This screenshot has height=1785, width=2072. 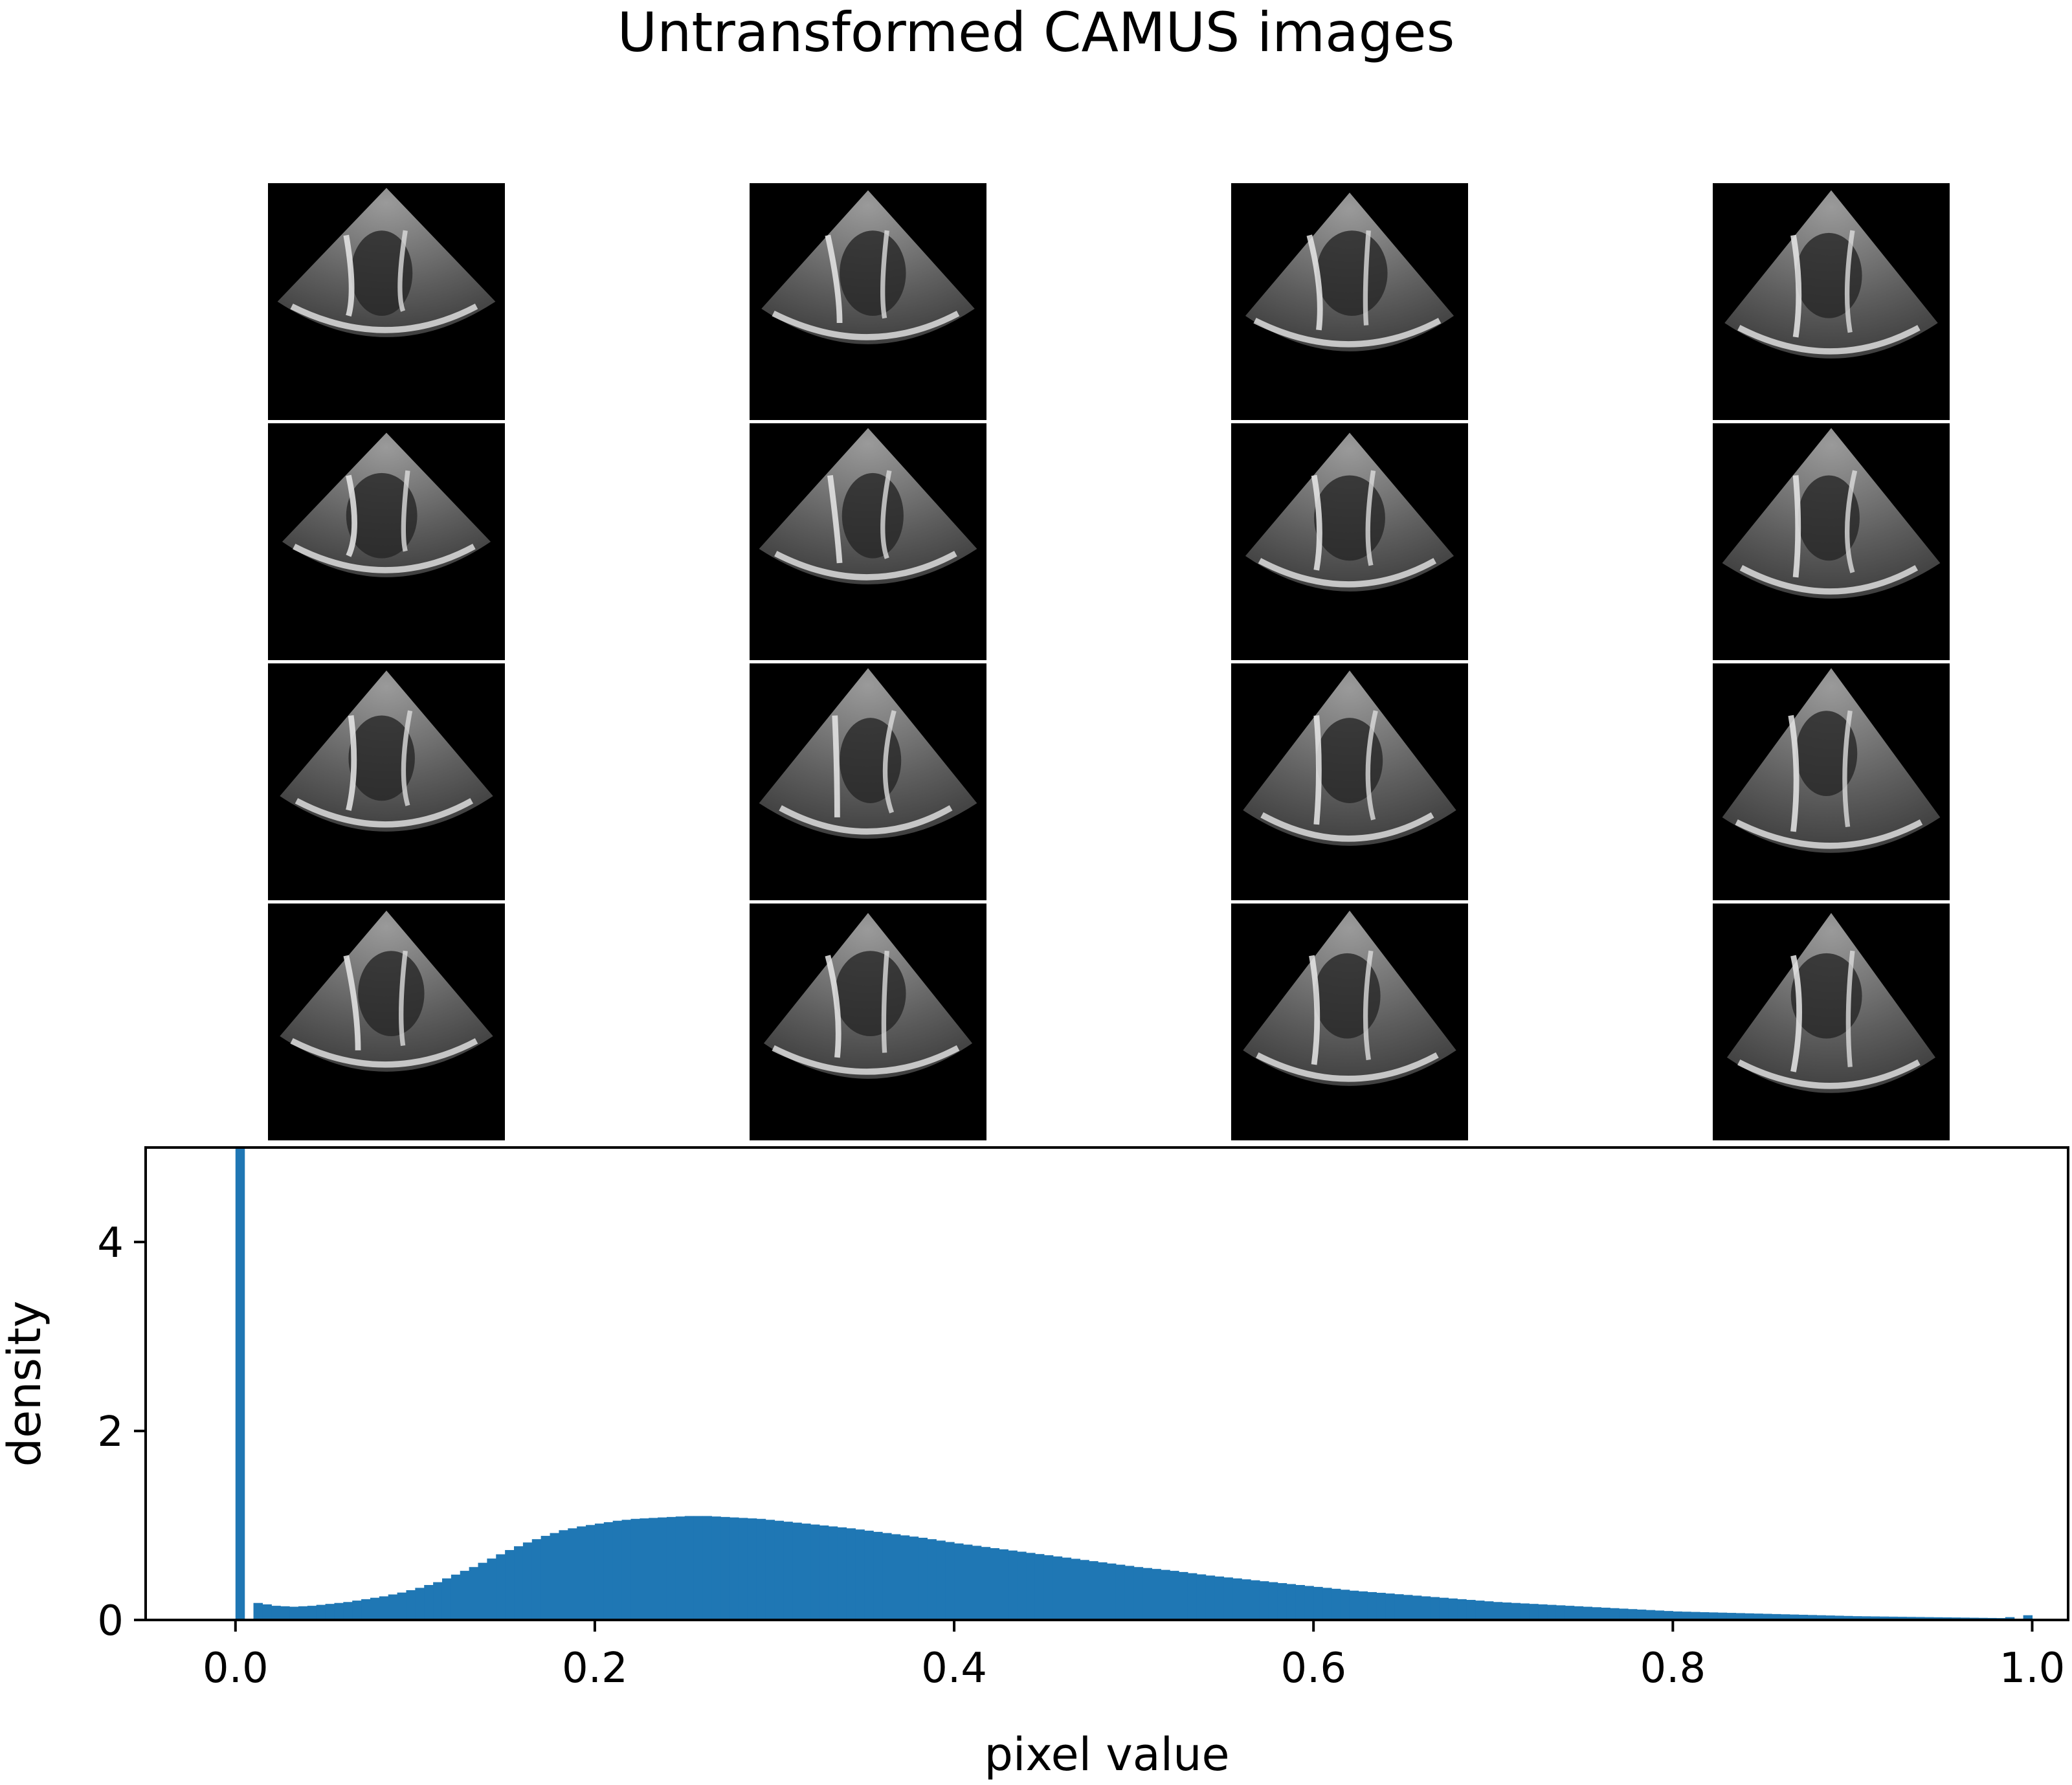 I want to click on y-axis-label: density, so click(x=25, y=1384).